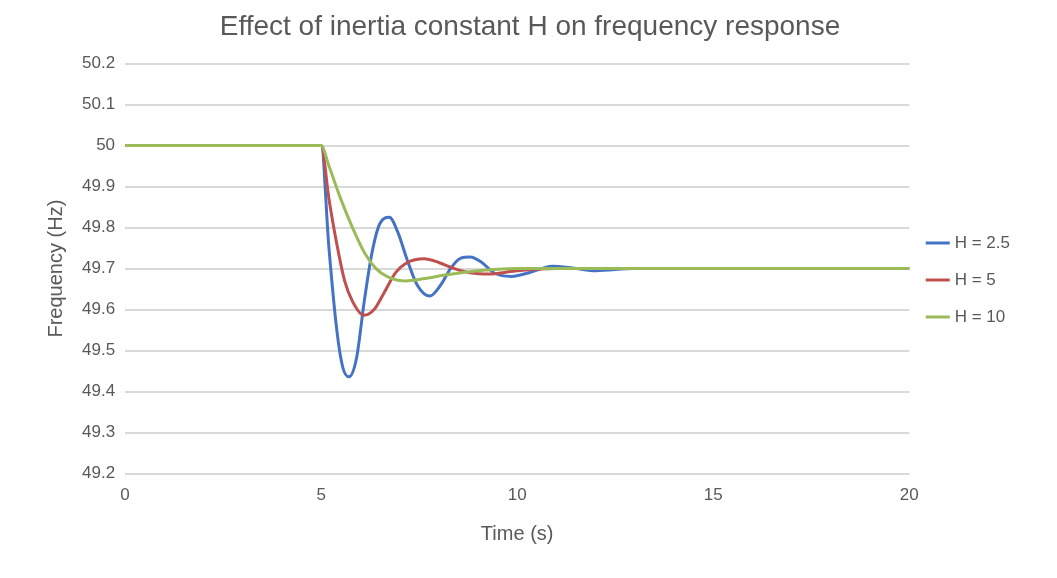 The image size is (1057, 578). What do you see at coordinates (517, 495) in the screenshot?
I see `x-tick-label: 10` at bounding box center [517, 495].